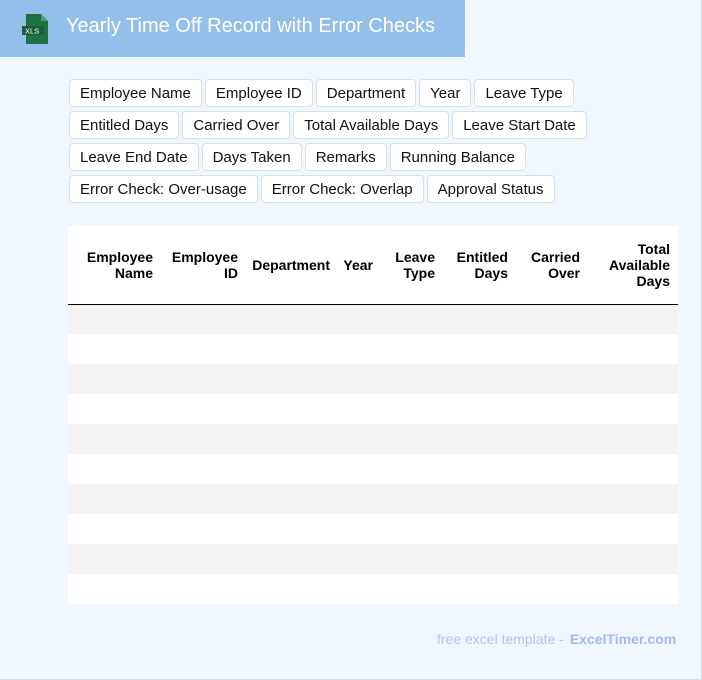 Image resolution: width=702 pixels, height=680 pixels. Describe the element at coordinates (163, 189) in the screenshot. I see `field-chip: Error Check: Over-usage` at that location.